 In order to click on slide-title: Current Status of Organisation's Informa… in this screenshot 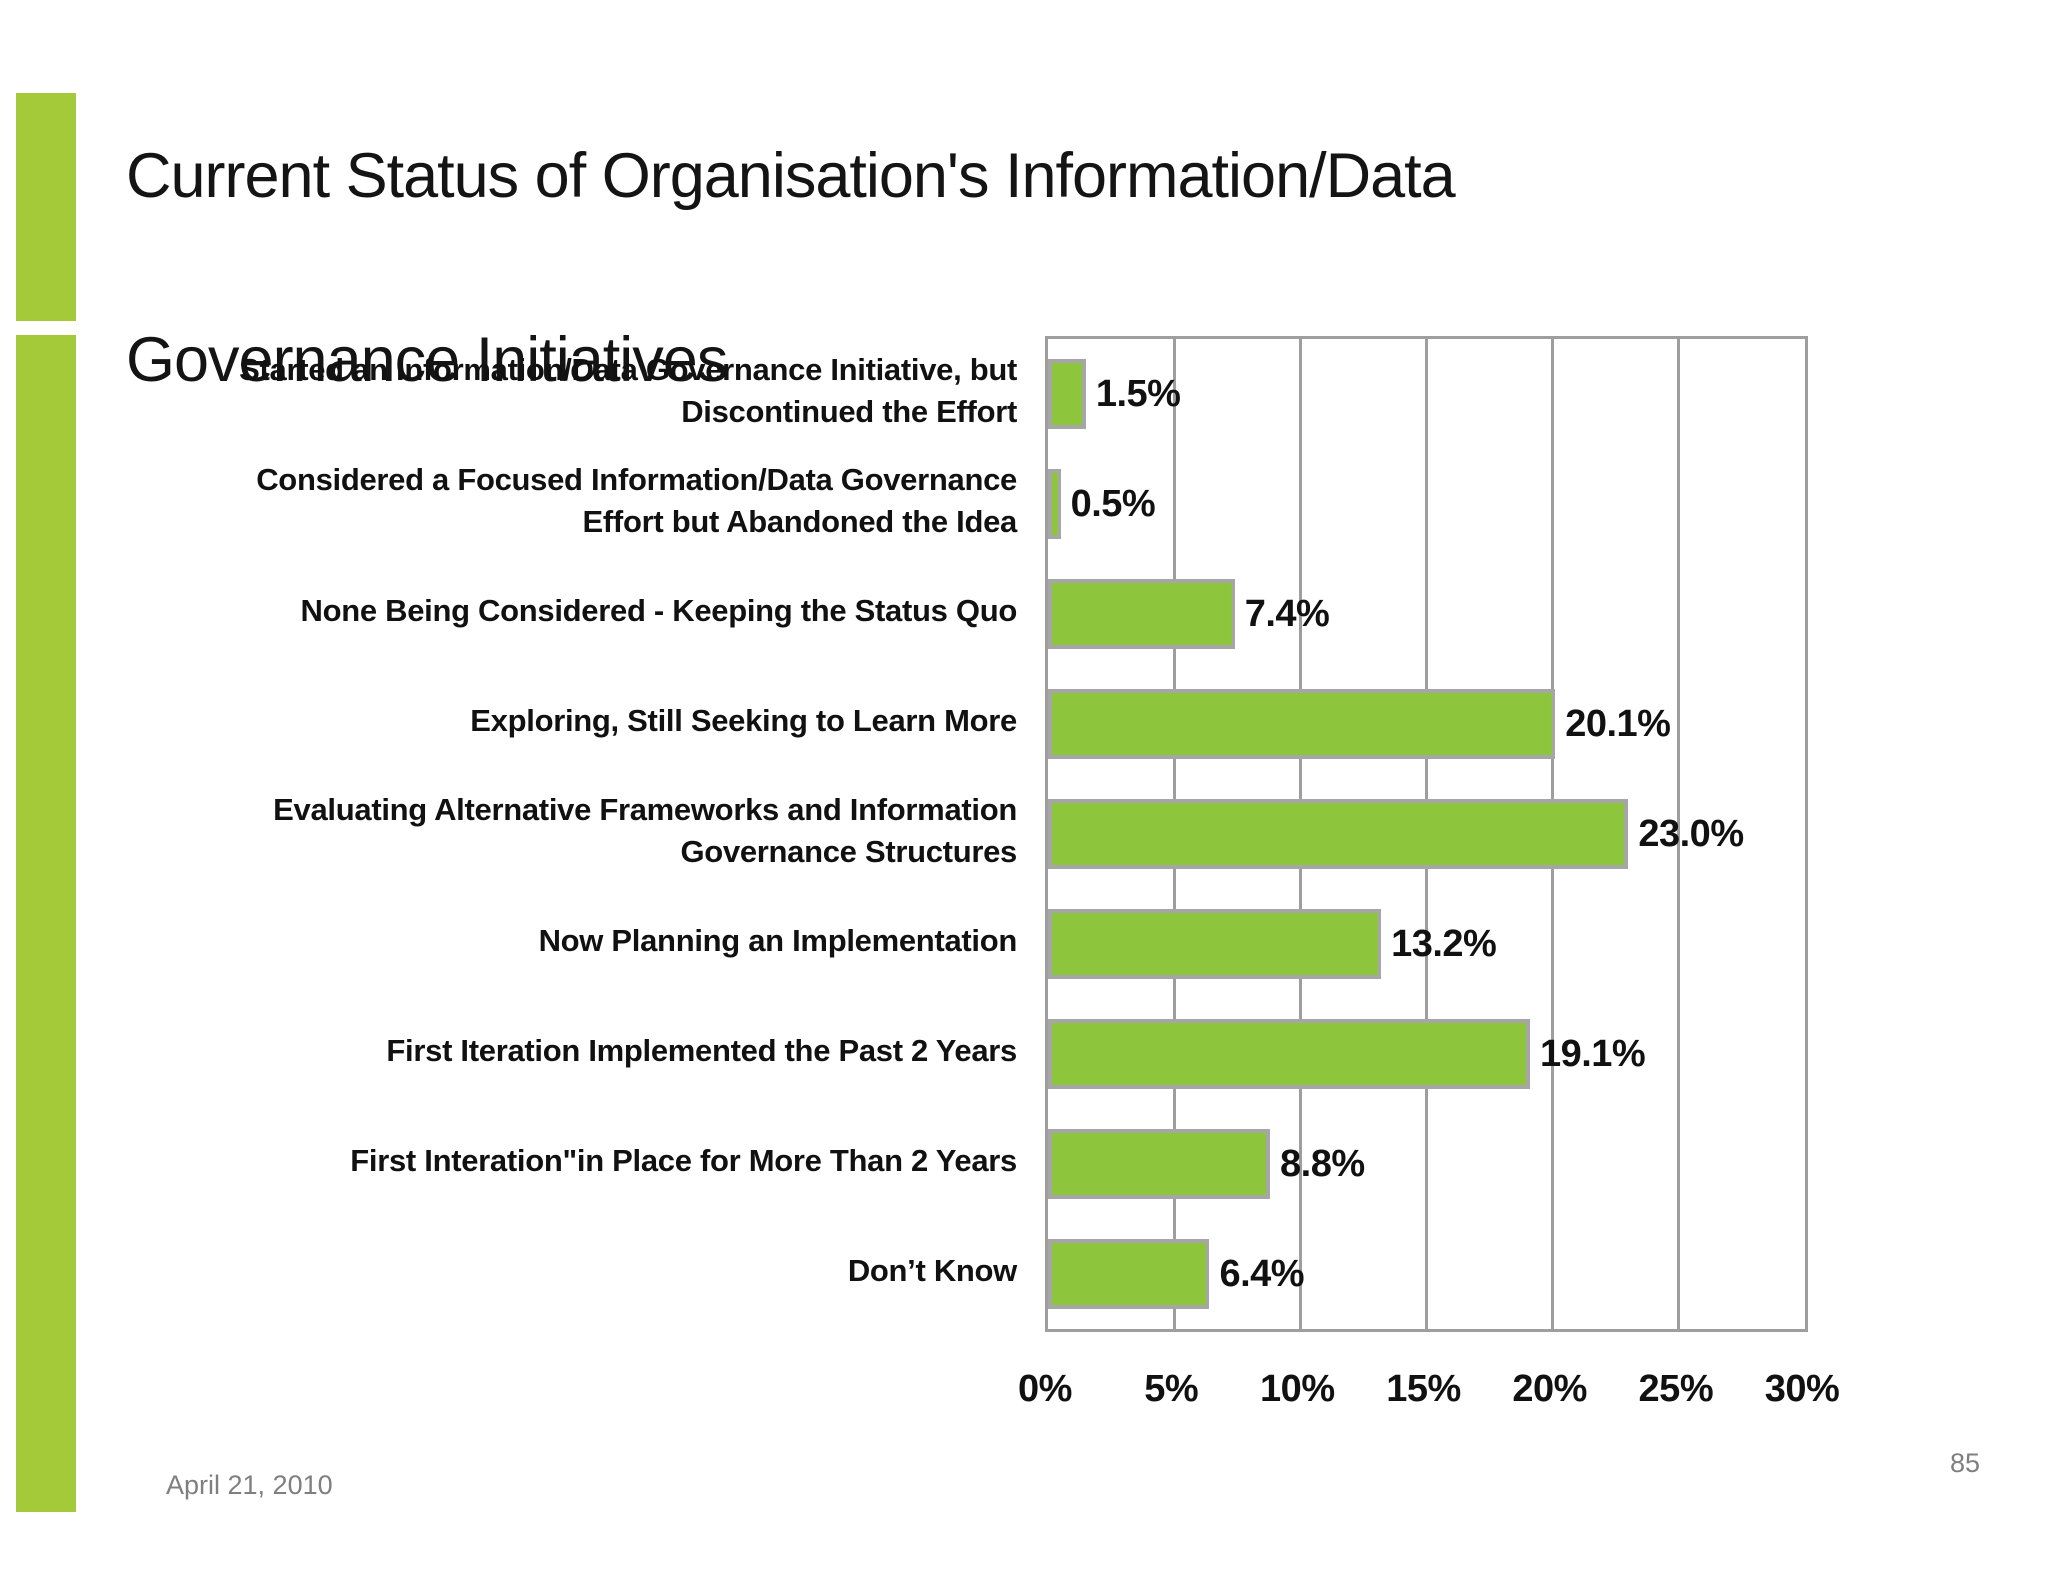, I will do `click(1006, 268)`.